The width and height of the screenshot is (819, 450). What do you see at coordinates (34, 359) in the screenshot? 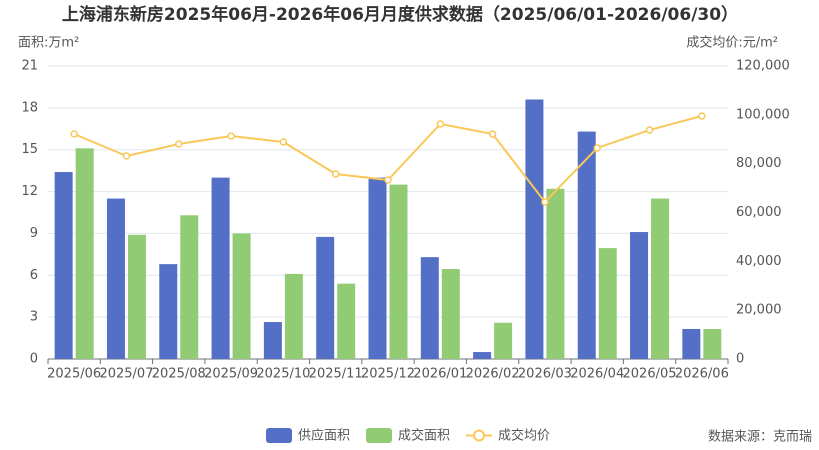
I see `y-tick-label: 0` at bounding box center [34, 359].